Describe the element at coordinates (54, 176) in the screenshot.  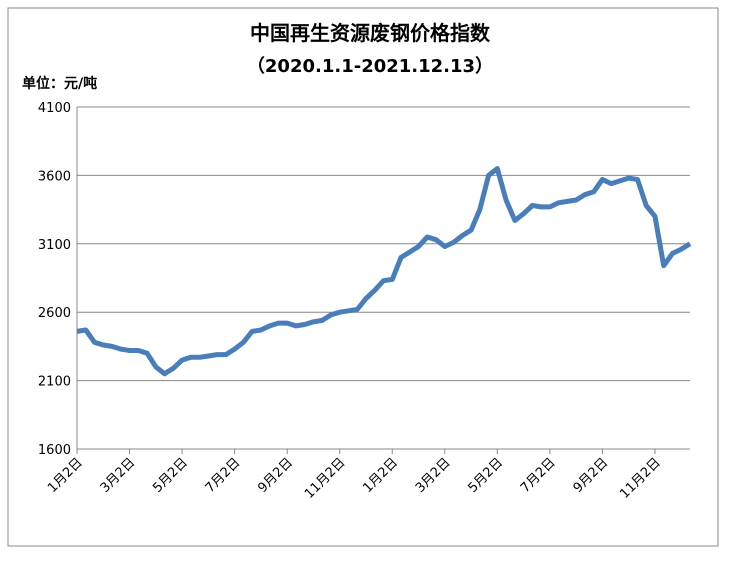
I see `y-tick-label: 3600` at that location.